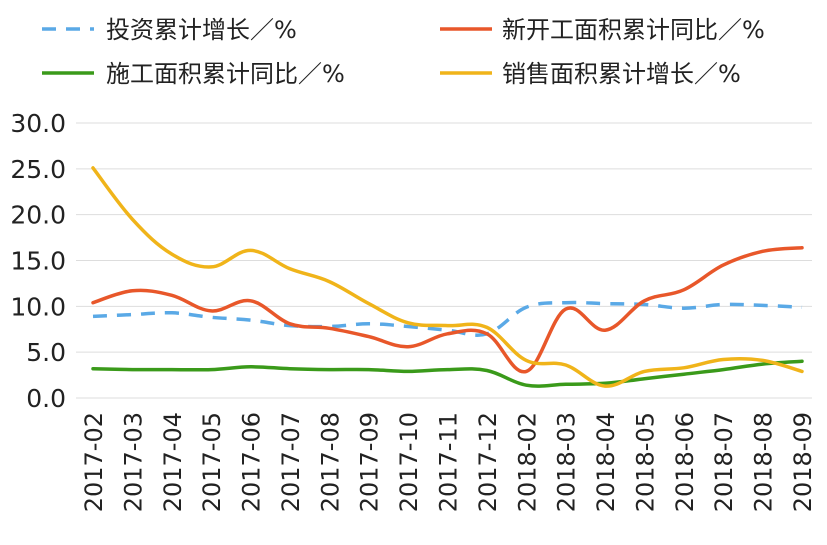 This screenshot has width=827, height=545. Describe the element at coordinates (764, 462) in the screenshot. I see `x-tick-label: 2018-08` at that location.